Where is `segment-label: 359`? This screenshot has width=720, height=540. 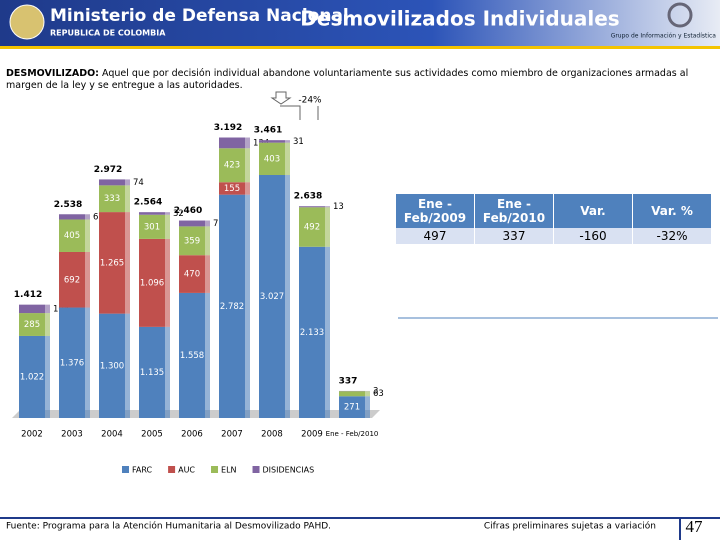
segment-label: 359 is located at coordinates (192, 241).